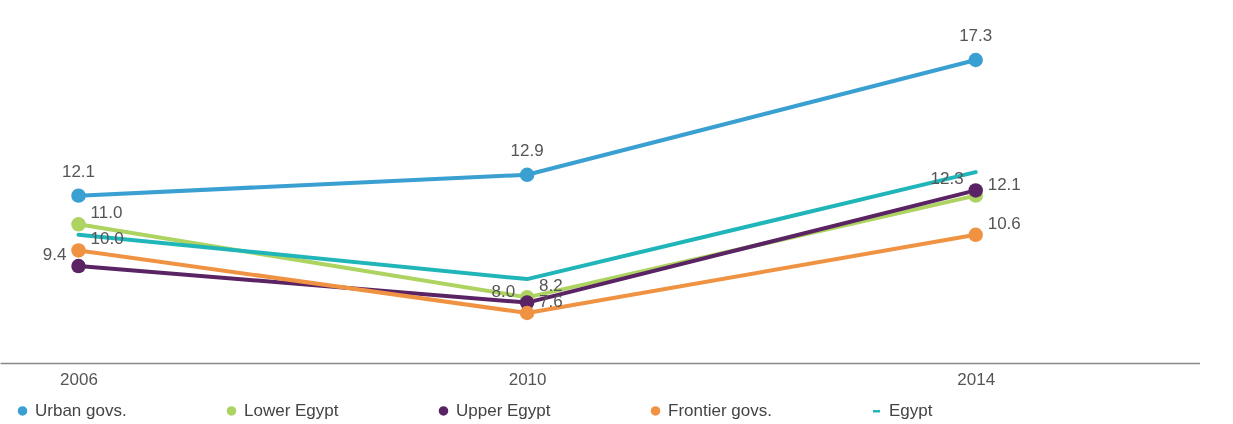 The width and height of the screenshot is (1233, 424). Describe the element at coordinates (976, 35) in the screenshot. I see `data-label: 17.3` at that location.